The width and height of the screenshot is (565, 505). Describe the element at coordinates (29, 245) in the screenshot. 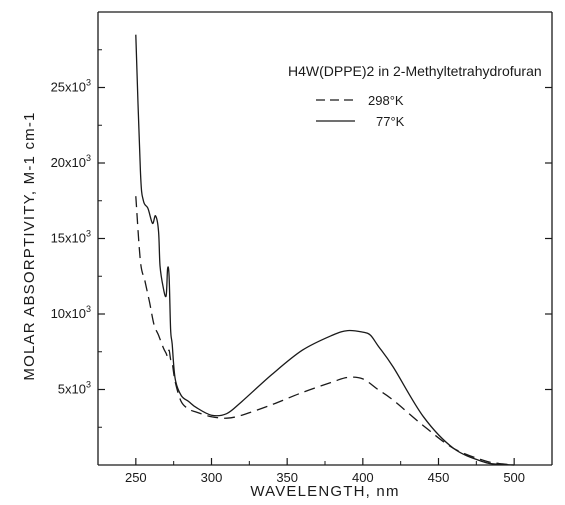

I see `y-axis-title: MOLAR ABSORPTIVITY, M-1 cm-1` at that location.